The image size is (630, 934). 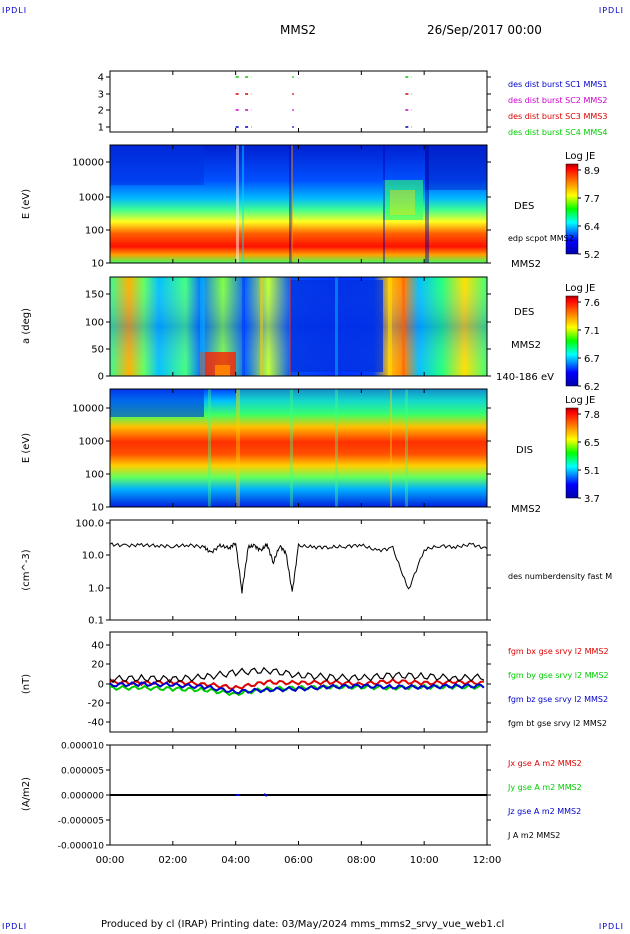 I want to click on burst-flag-axis-tick-label: 2, so click(x=101, y=111).